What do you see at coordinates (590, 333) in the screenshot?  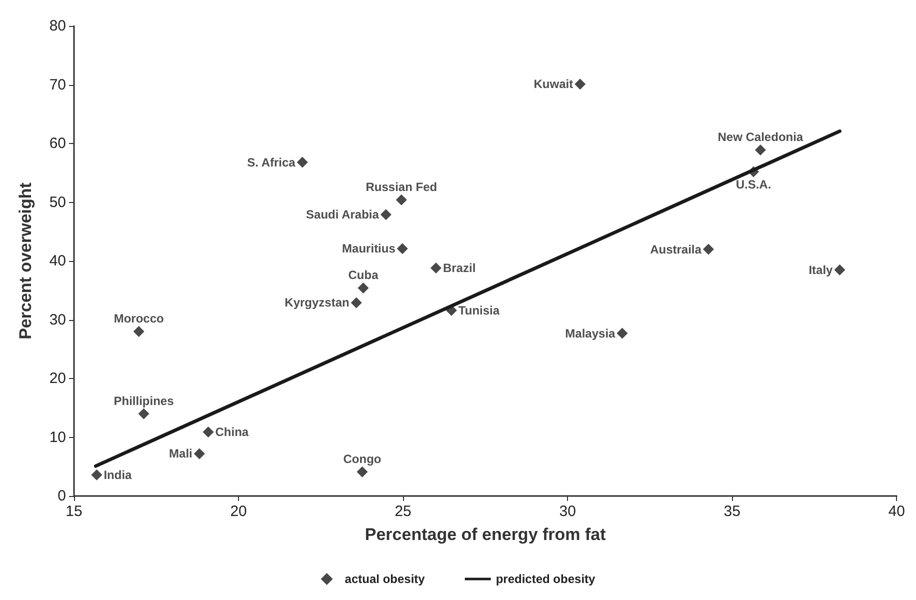 I see `annotation: Malaysia` at bounding box center [590, 333].